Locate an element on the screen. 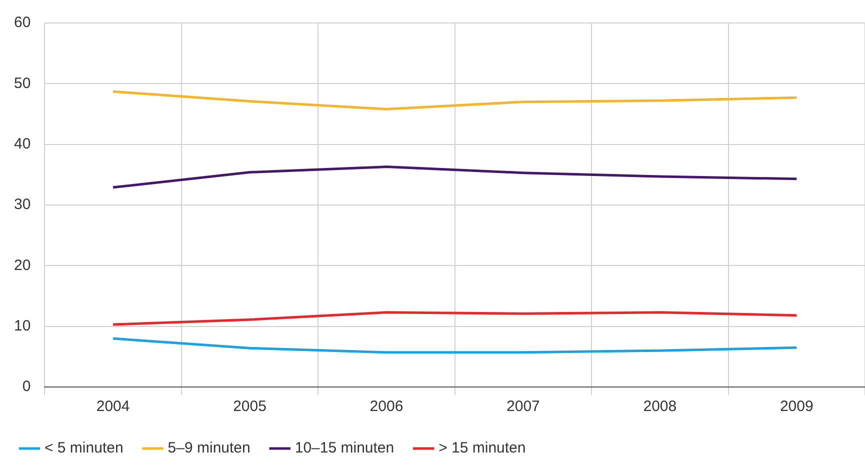 This screenshot has height=466, width=865. x-tick-label: 2004 is located at coordinates (113, 407).